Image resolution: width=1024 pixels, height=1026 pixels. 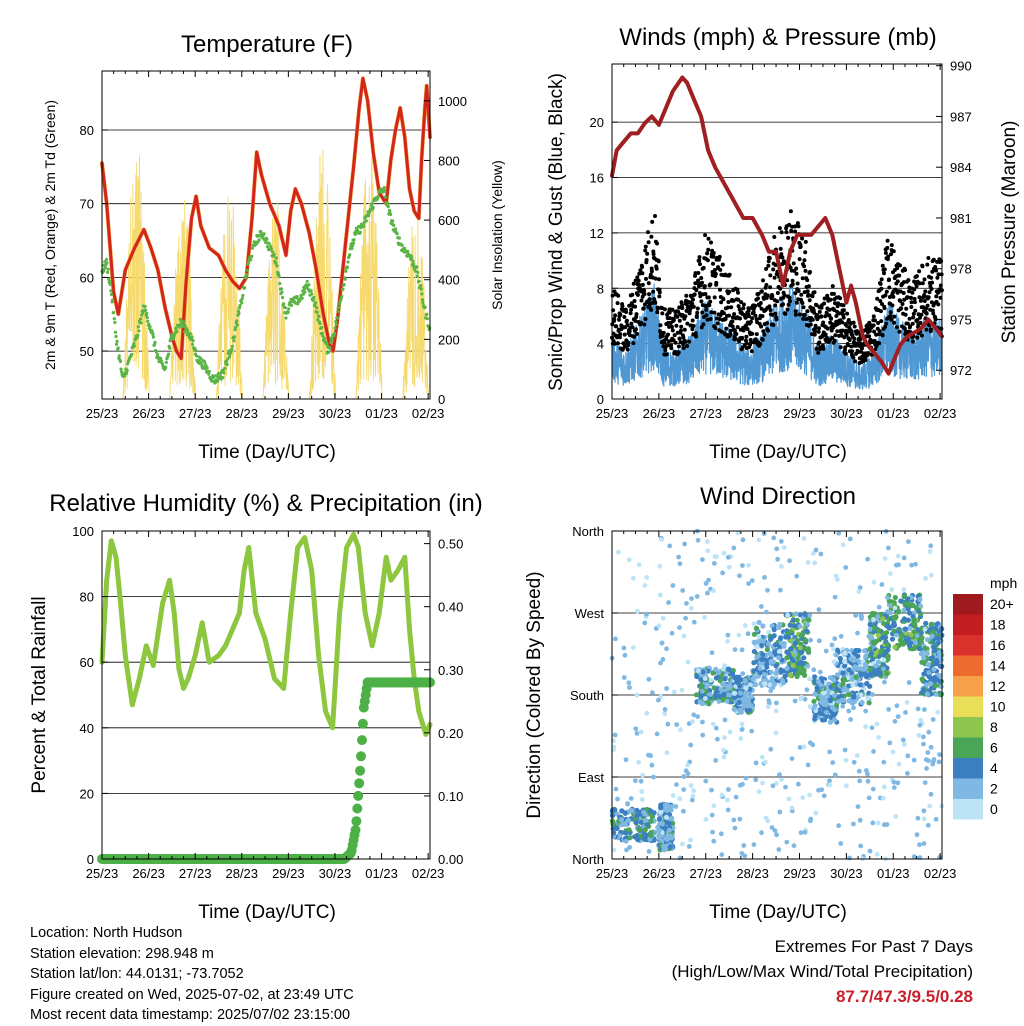 I want to click on speed-legend-swatch, so click(x=968, y=727).